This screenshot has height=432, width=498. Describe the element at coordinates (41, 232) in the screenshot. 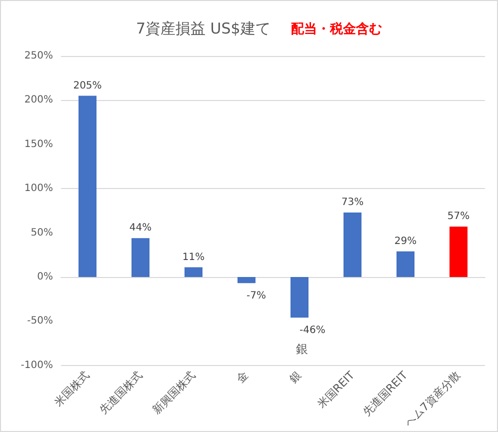

I see `y-tick-label: 50%` at that location.